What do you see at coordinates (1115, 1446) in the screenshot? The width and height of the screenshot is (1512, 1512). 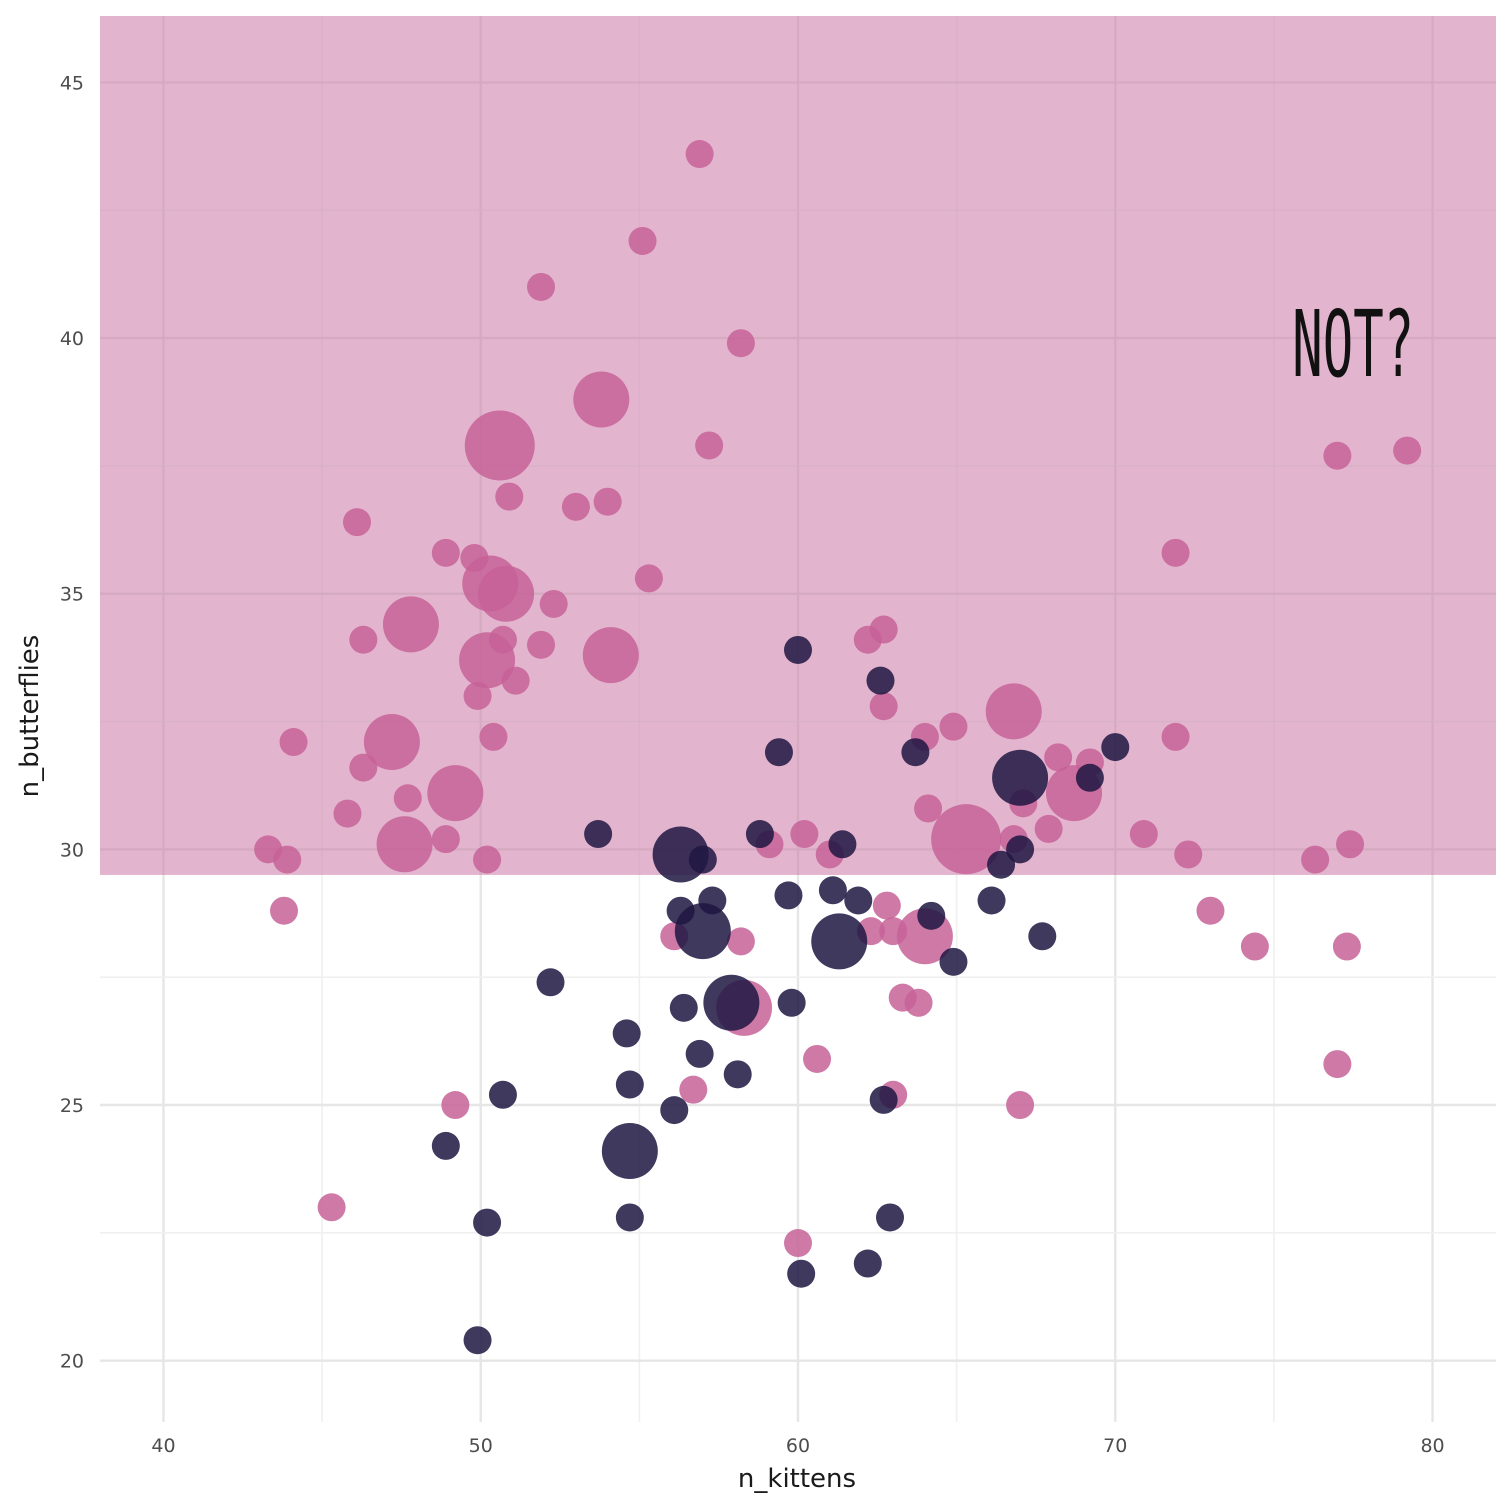 I see `x-tick-label: 70` at bounding box center [1115, 1446].